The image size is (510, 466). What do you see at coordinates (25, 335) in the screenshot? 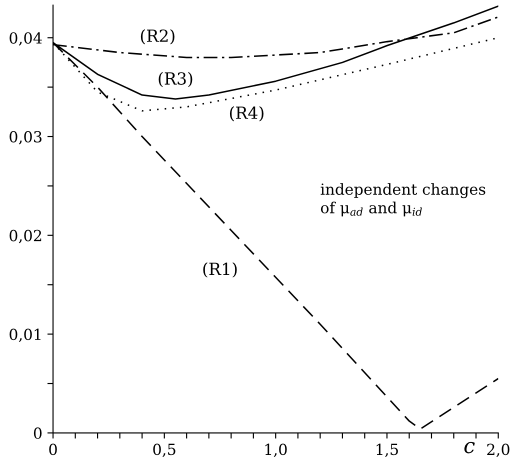
I see `y-tick-label: 0,01` at bounding box center [25, 335].